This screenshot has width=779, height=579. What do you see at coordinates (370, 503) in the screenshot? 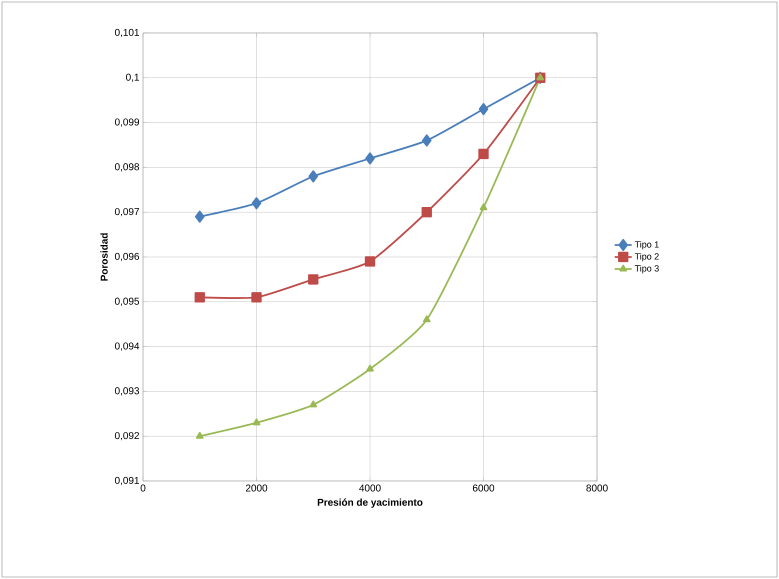
I see `x-axis-title: Presión de yacimiento` at bounding box center [370, 503].